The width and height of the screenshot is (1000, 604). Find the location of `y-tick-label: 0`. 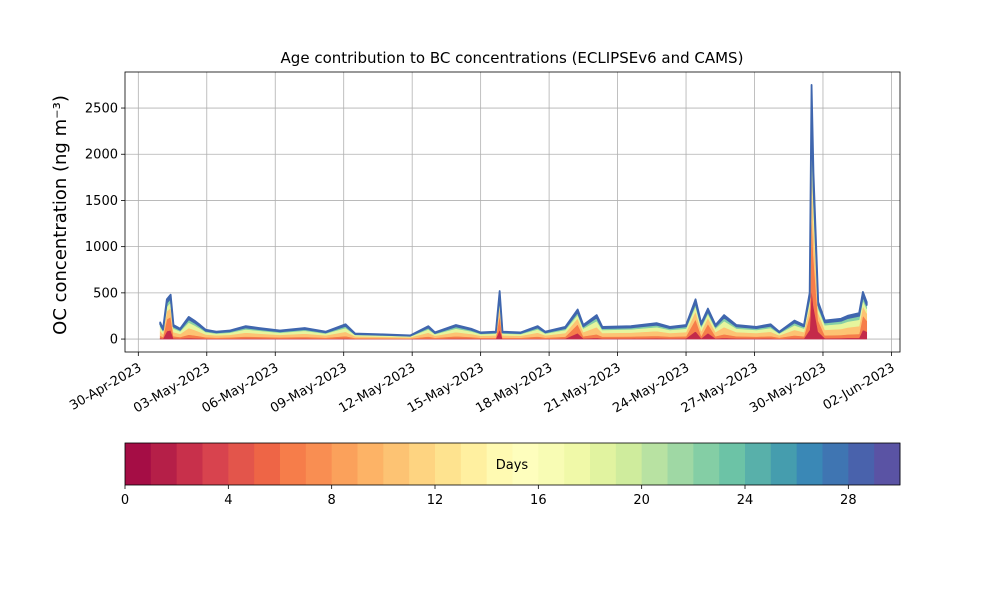

y-tick-label: 0 is located at coordinates (114, 340).